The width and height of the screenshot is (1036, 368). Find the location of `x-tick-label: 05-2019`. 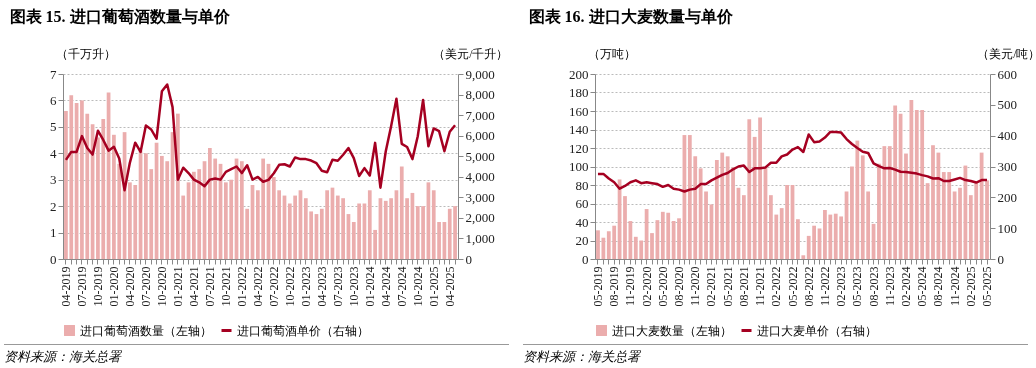

x-tick-label: 05-2019 is located at coordinates (597, 286).